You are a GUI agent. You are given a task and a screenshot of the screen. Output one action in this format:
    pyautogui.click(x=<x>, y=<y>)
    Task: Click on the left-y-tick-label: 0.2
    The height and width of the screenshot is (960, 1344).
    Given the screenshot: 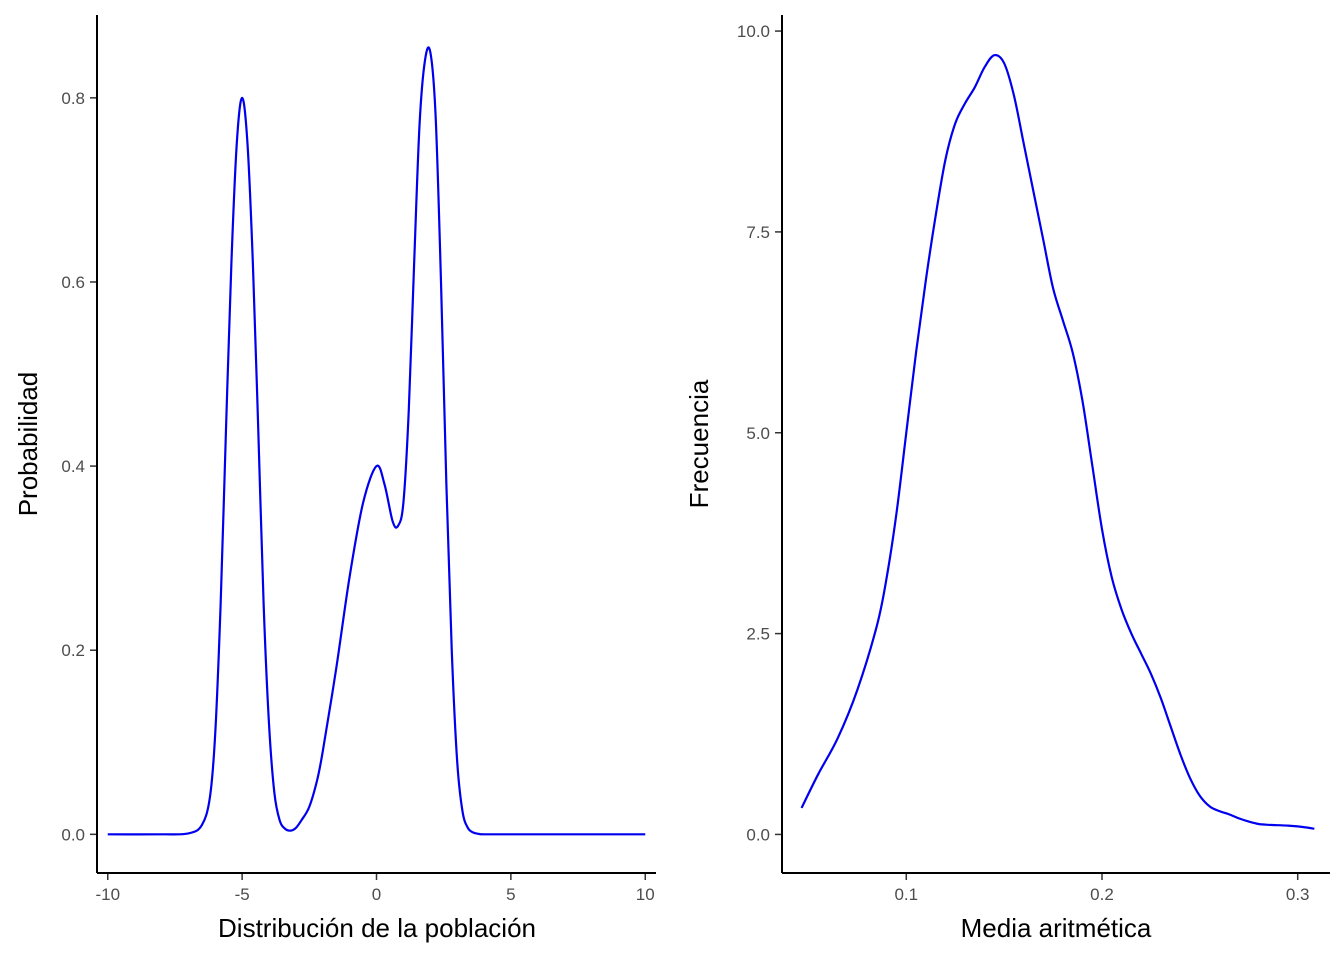 What is the action you would take?
    pyautogui.click(x=73, y=650)
    